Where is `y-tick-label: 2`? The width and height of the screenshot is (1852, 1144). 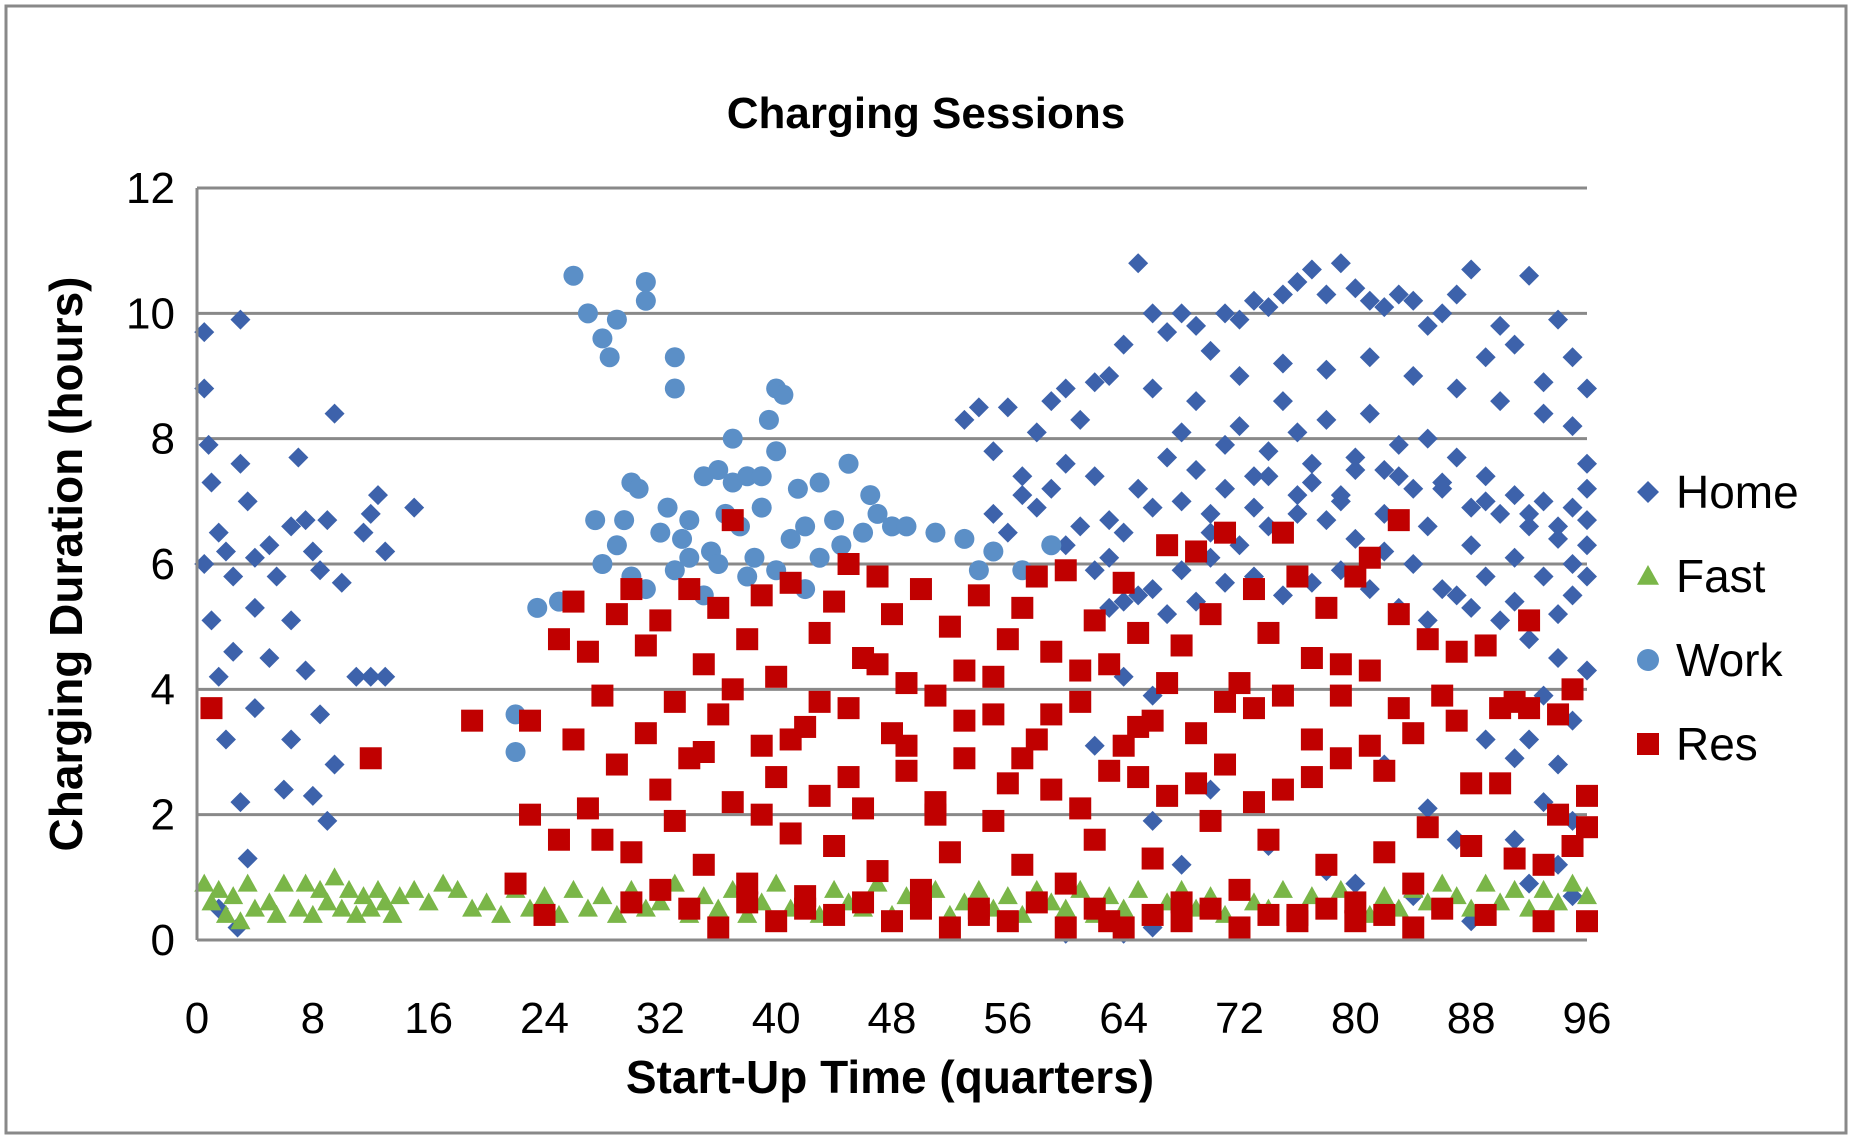
y-tick-label: 2 is located at coordinates (163, 815).